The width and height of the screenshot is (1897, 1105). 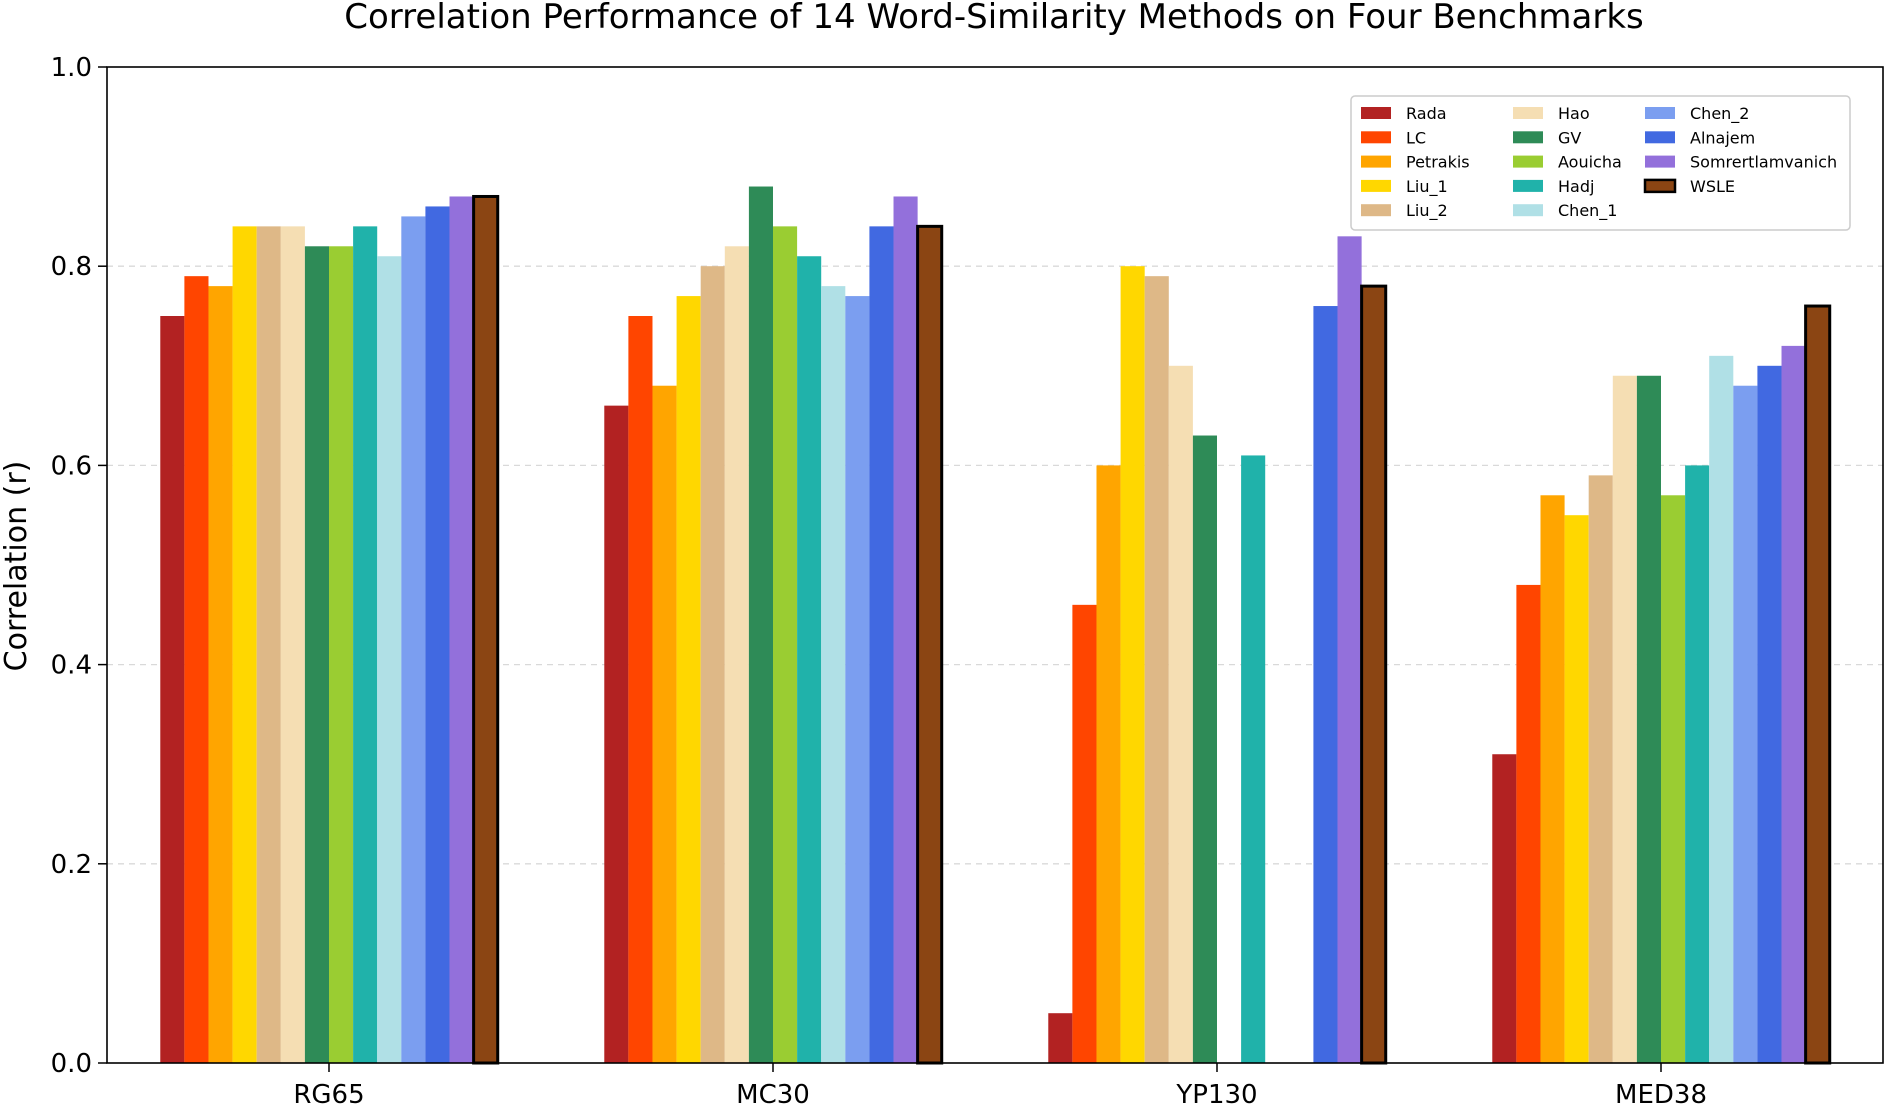 What do you see at coordinates (1374, 674) in the screenshot?
I see `bar-wsle-yp130` at bounding box center [1374, 674].